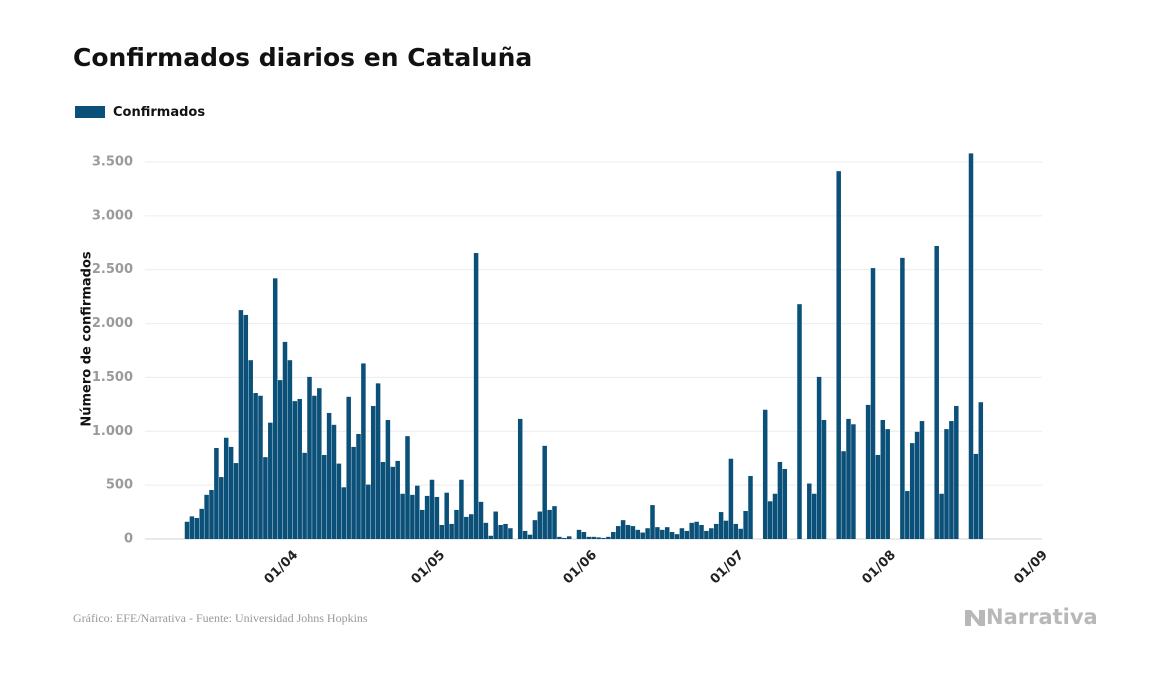  What do you see at coordinates (159, 112) in the screenshot?
I see `legend-label: Confirmados` at bounding box center [159, 112].